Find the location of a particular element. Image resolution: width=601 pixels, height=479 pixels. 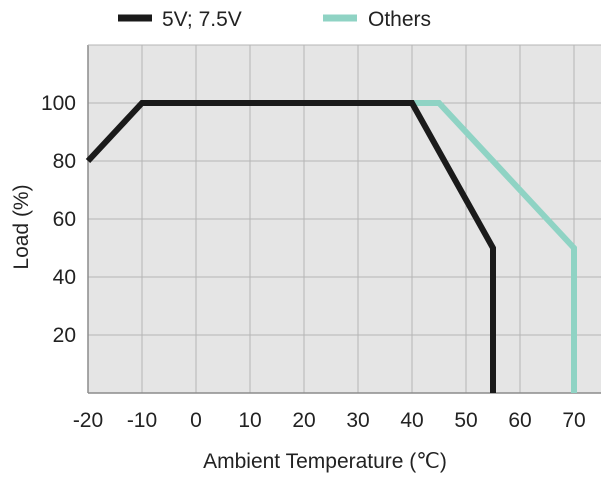

x-tick-label-10: 10 is located at coordinates (249, 420).